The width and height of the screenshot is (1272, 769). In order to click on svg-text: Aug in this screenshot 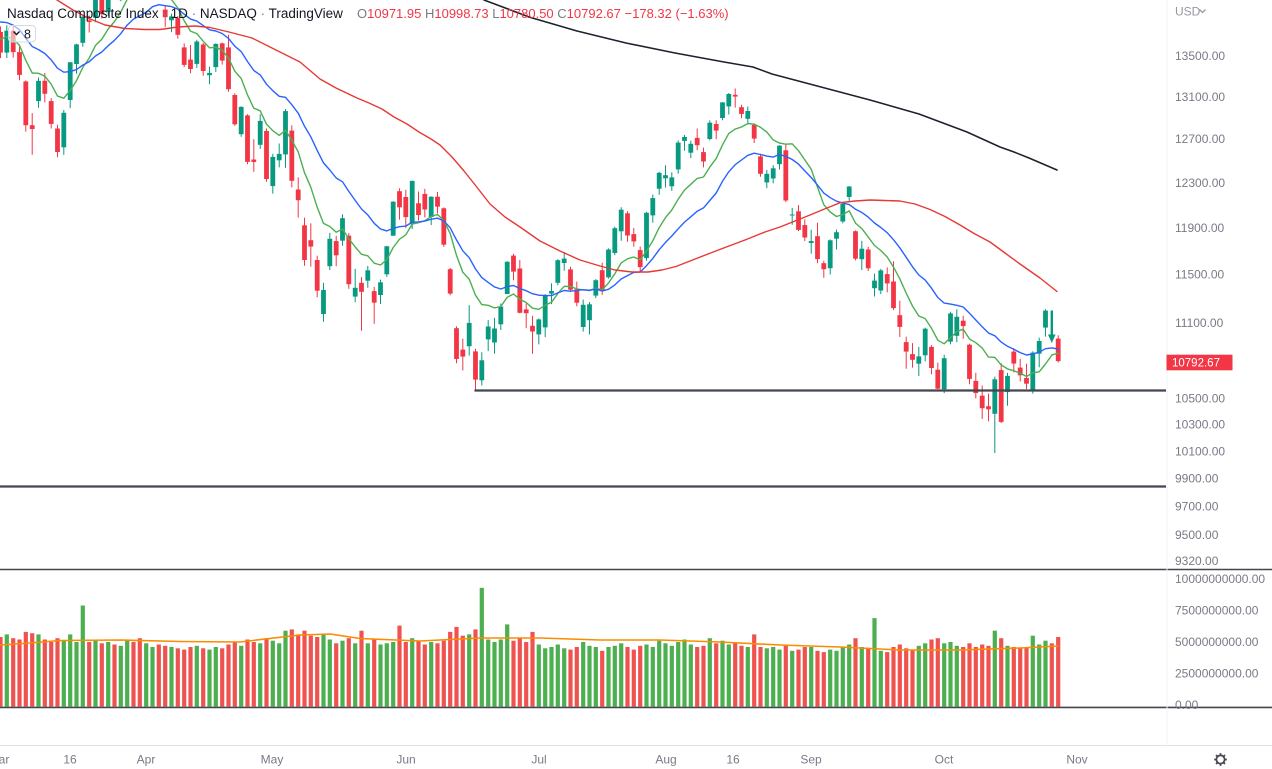, I will do `click(665, 760)`.